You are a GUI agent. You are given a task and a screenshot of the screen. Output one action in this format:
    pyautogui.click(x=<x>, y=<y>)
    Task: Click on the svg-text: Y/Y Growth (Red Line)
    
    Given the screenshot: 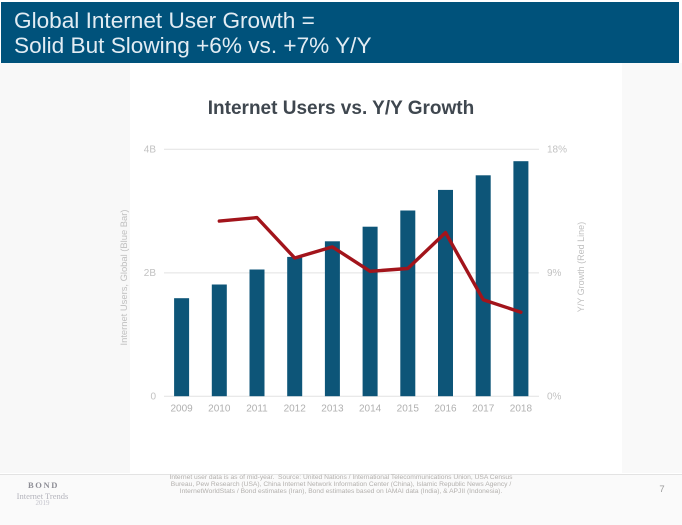 What is the action you would take?
    pyautogui.click(x=581, y=267)
    